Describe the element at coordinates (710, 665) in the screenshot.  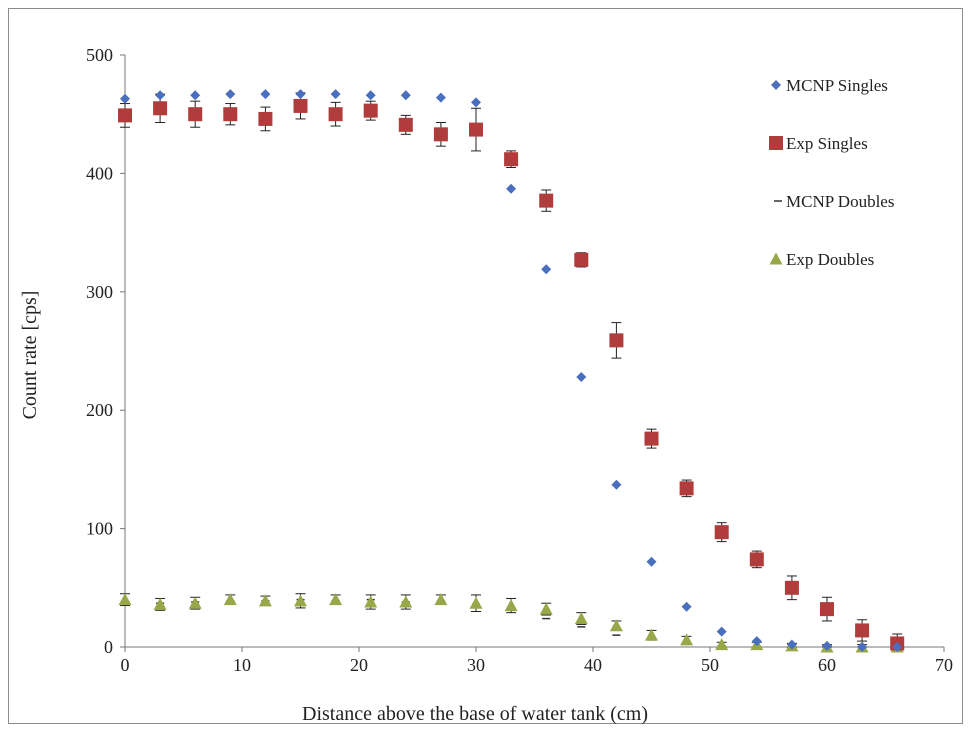
I see `x-tick-label: 50` at that location.